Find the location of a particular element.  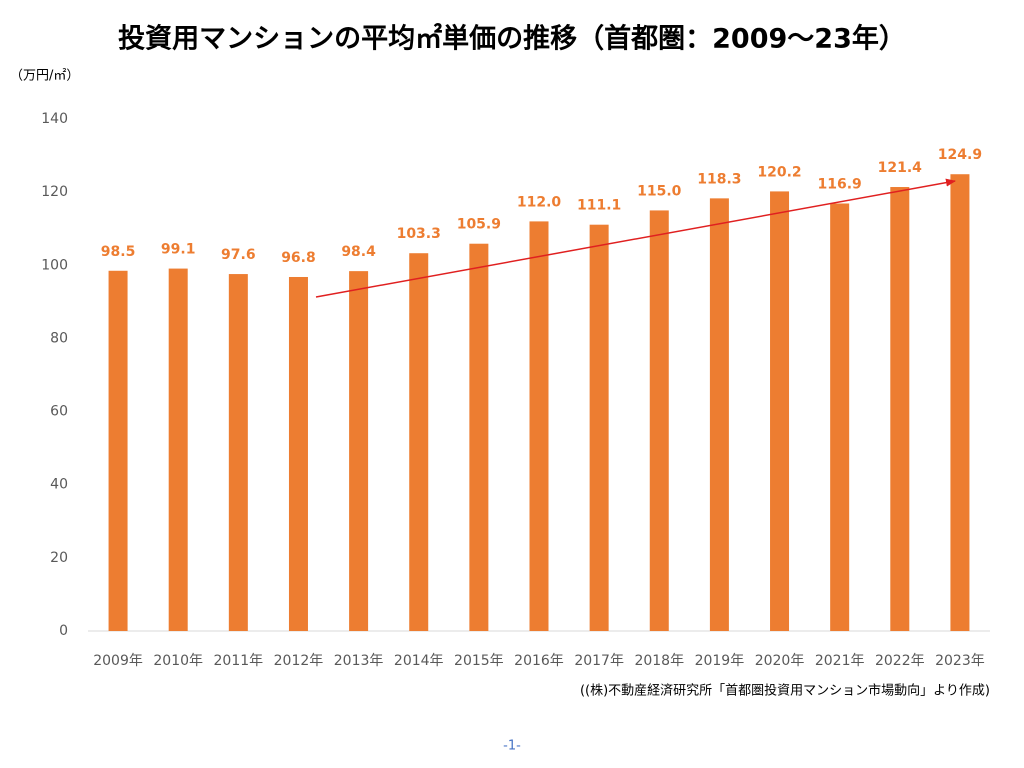

x-tick-label: 2013年 is located at coordinates (359, 661).